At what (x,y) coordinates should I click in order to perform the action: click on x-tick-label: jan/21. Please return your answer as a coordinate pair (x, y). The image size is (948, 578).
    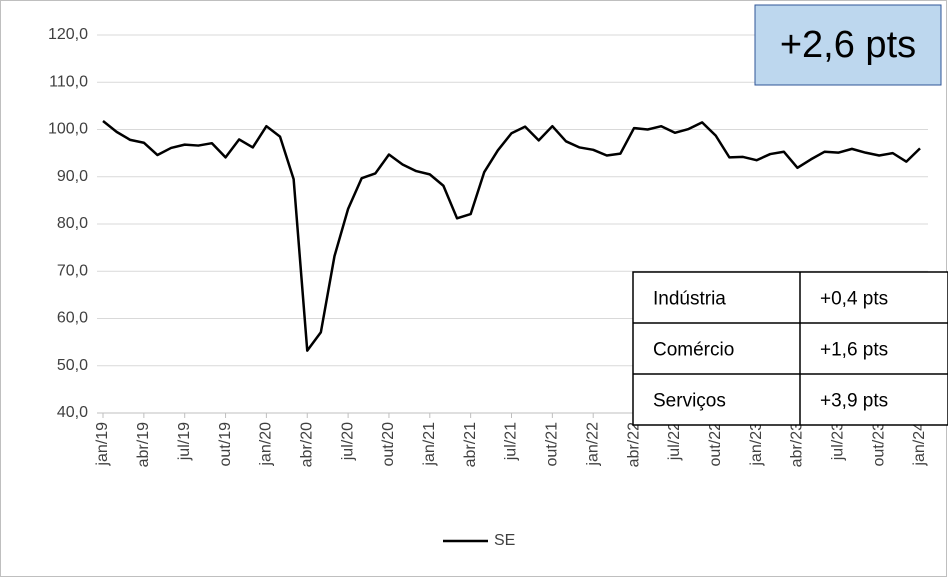
    Looking at the image, I should click on (429, 444).